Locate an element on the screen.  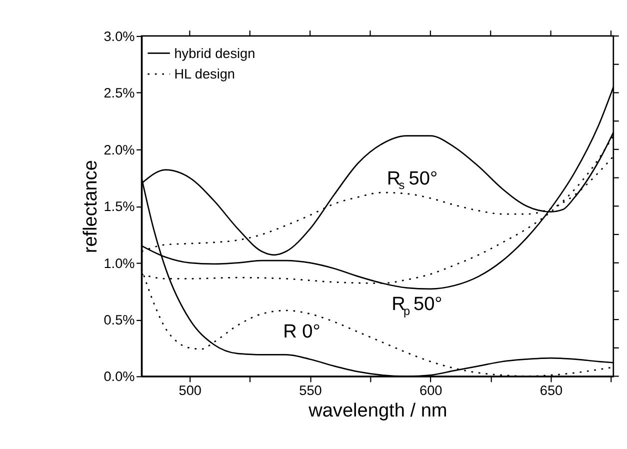
x-tick-label: 600 is located at coordinates (431, 390).